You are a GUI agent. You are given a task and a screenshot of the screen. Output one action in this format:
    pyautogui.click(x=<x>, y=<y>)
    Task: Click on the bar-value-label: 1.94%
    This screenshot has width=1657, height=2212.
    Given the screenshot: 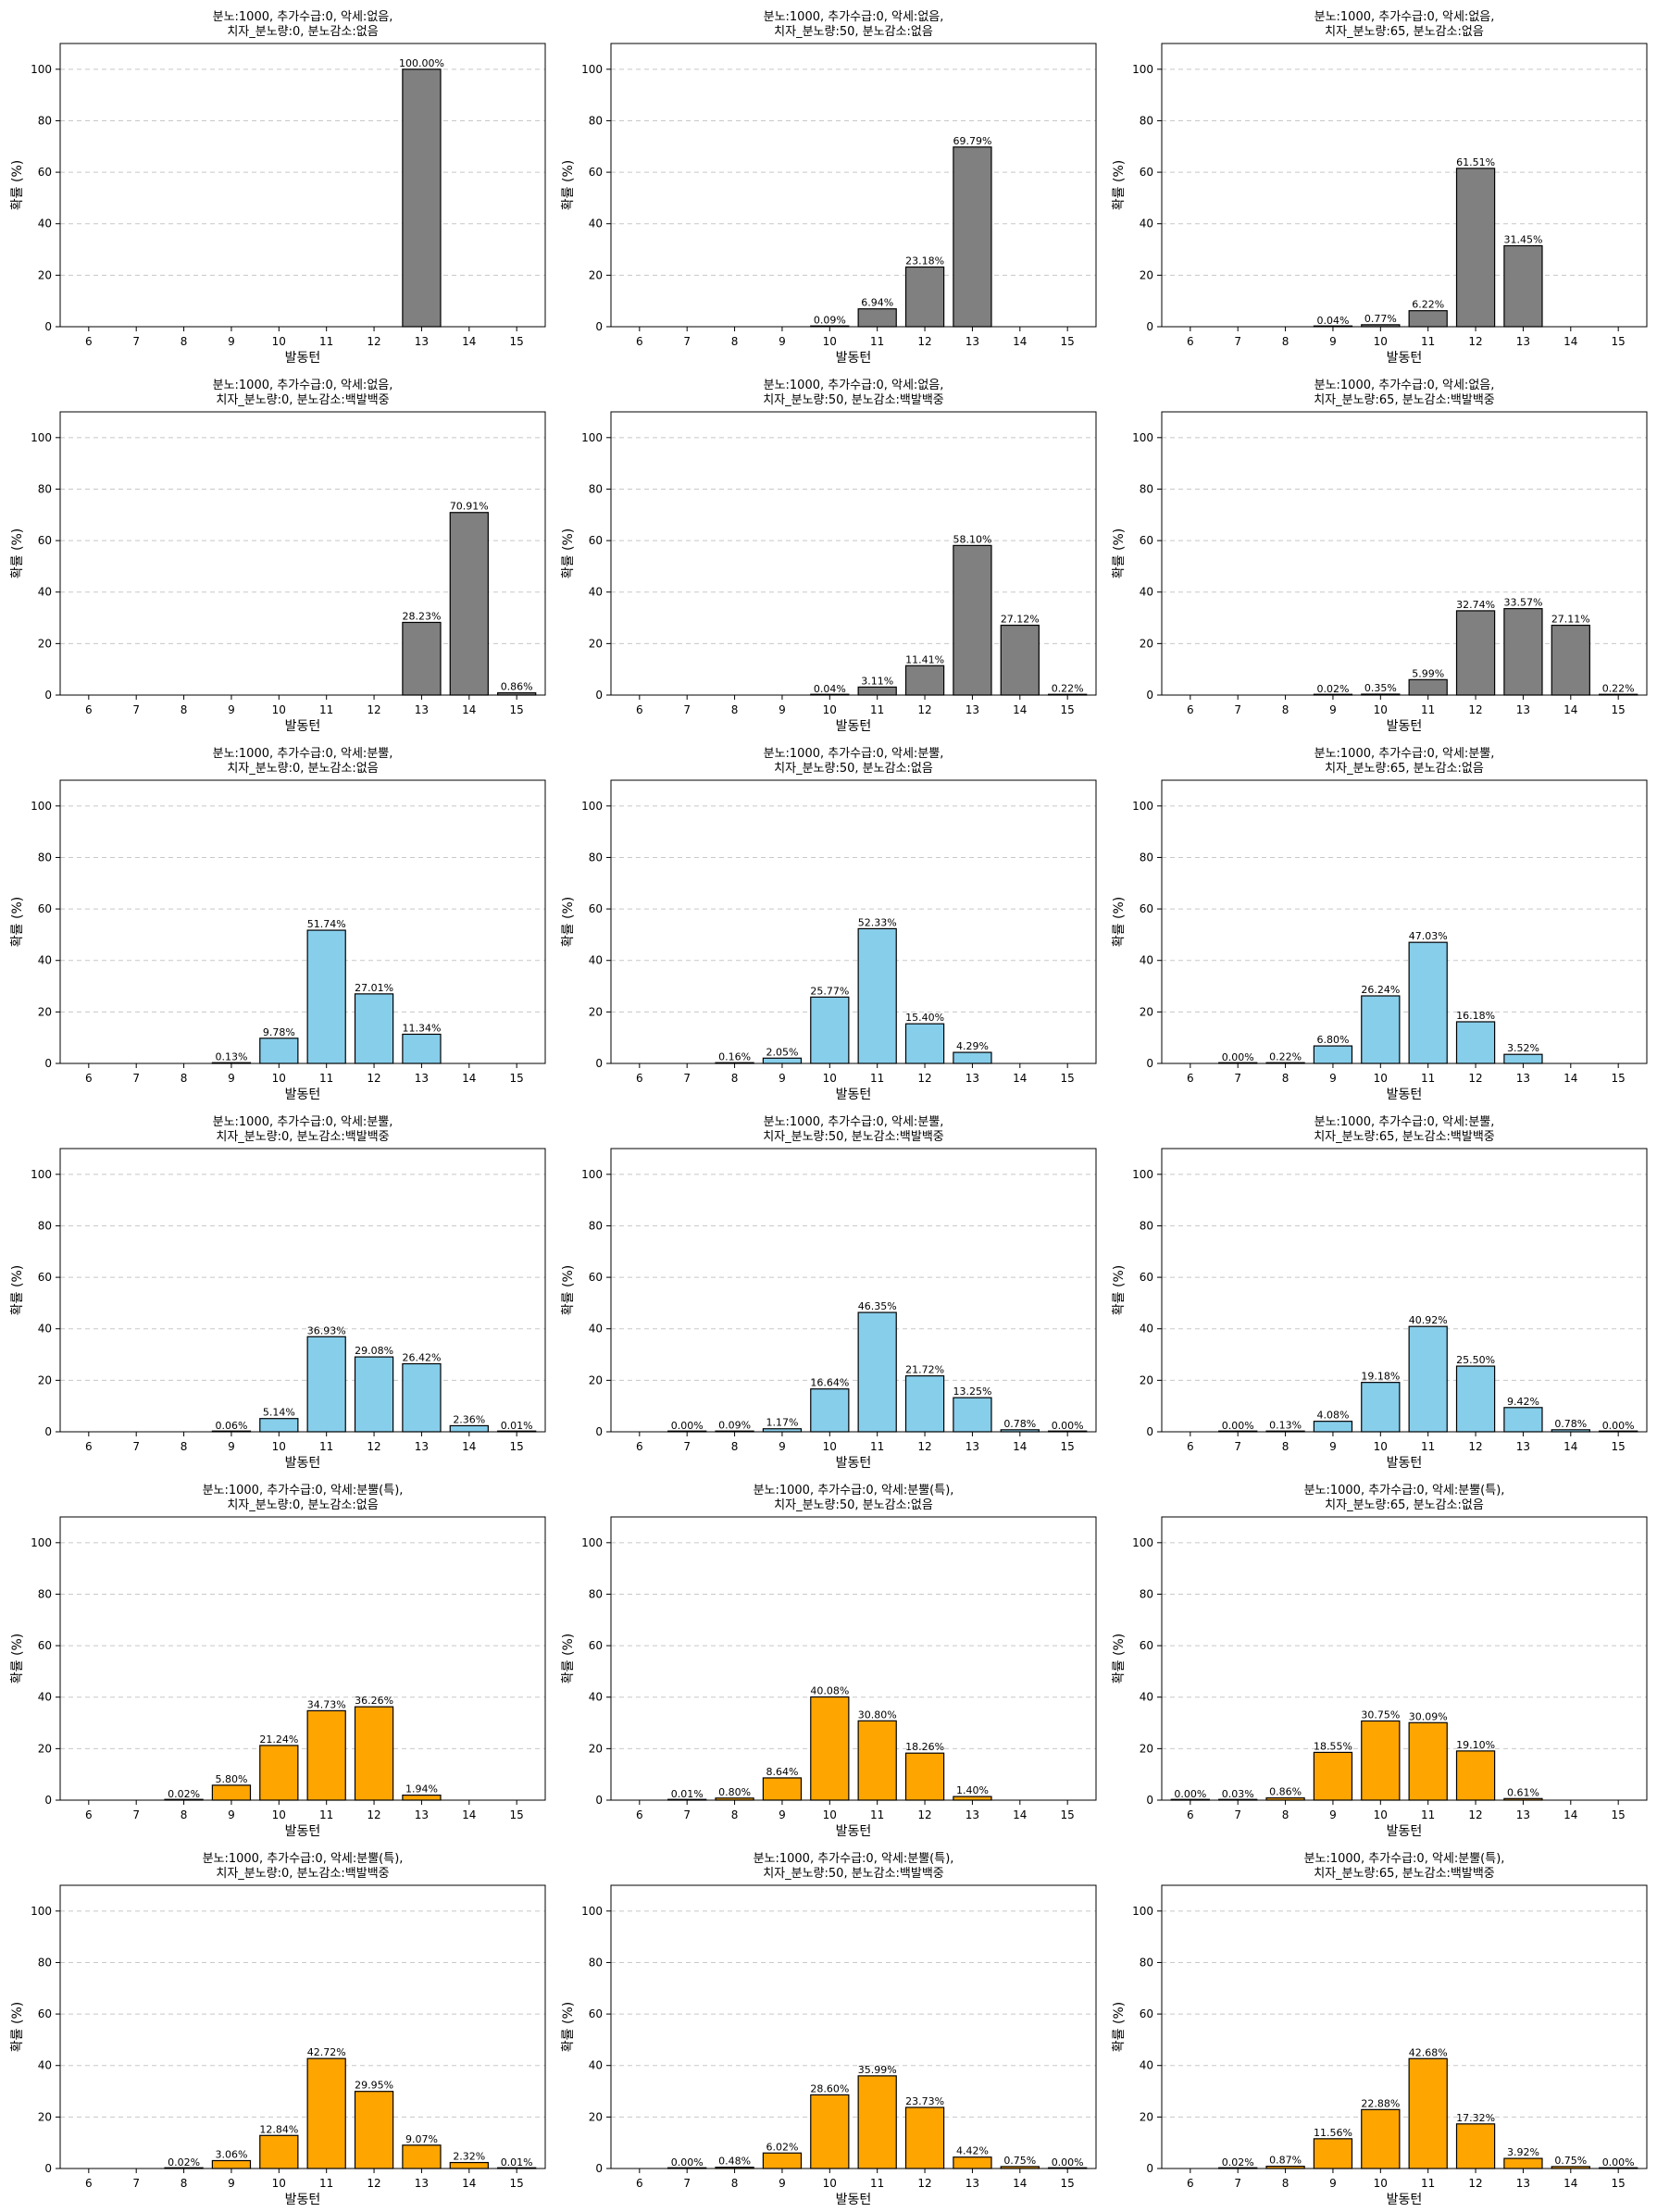 What is the action you would take?
    pyautogui.click(x=422, y=1789)
    